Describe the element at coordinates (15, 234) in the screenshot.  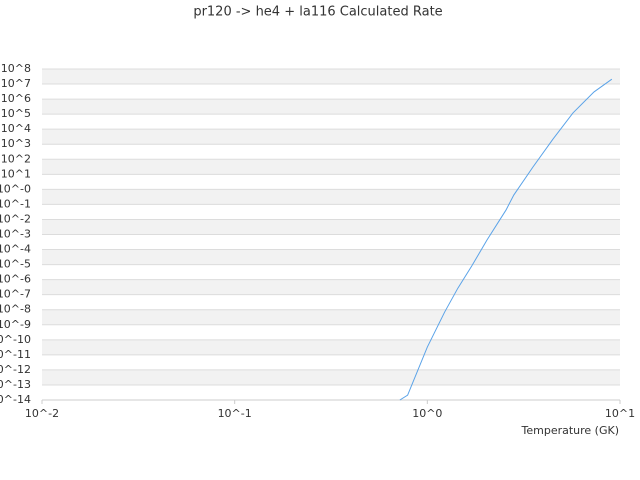
I see `y-tick-label: 10^-3` at that location.